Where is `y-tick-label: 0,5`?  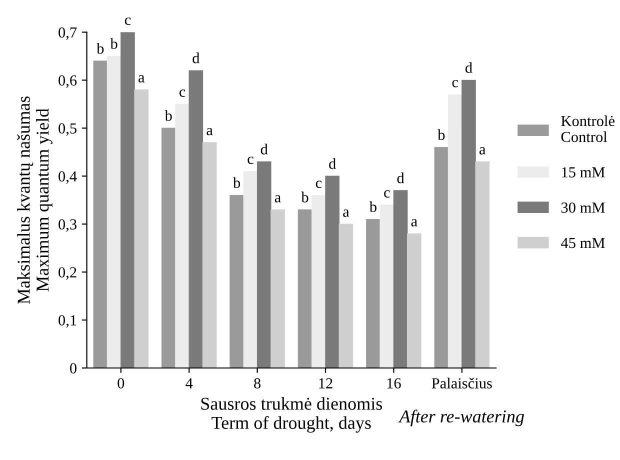 y-tick-label: 0,5 is located at coordinates (67, 129).